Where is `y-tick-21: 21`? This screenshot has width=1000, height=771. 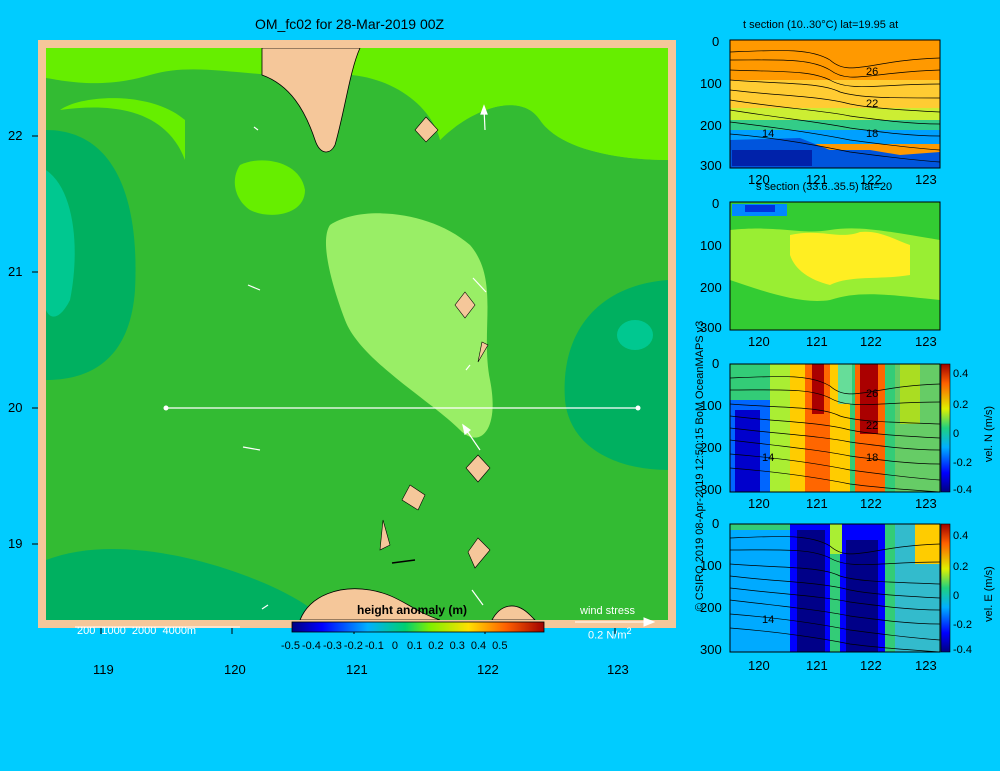 y-tick-21: 21 is located at coordinates (15, 271).